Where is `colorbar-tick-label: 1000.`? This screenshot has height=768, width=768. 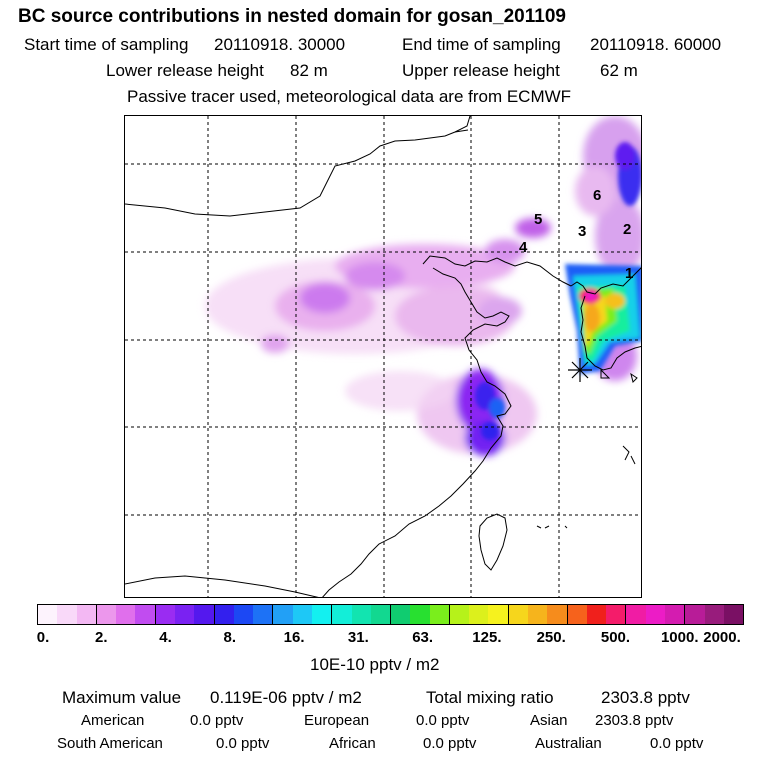
colorbar-tick-label: 1000. is located at coordinates (679, 637).